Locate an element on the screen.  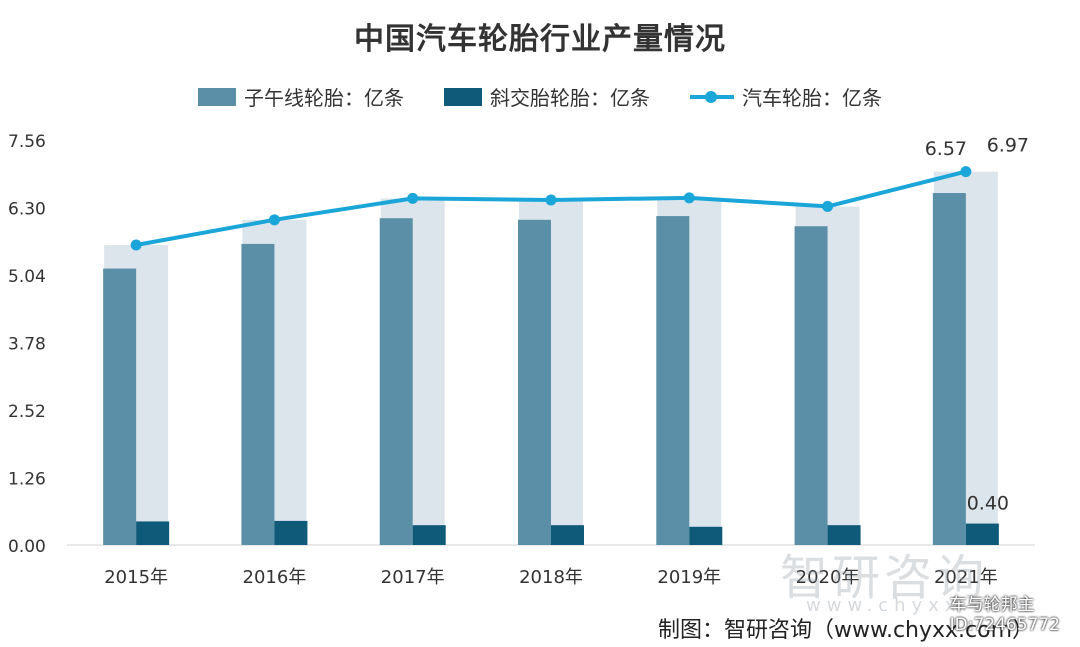
watermark-brand: 智研咨询 is located at coordinates (884, 578).